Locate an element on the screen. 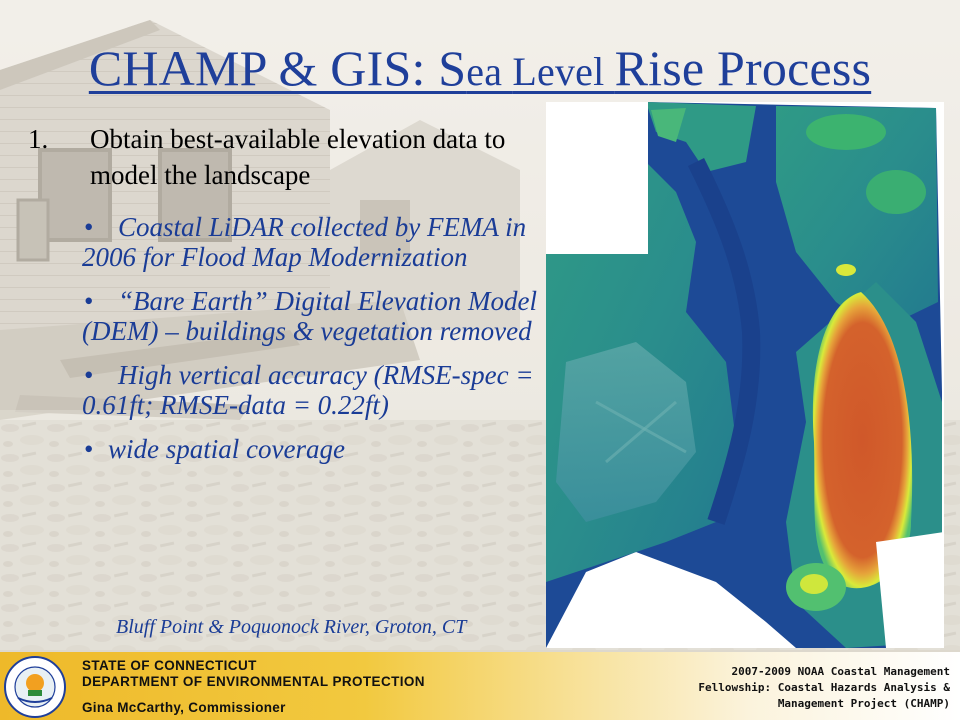 This screenshot has width=960, height=720. fellowship-line-3: Management Project (CHAMP) is located at coordinates (863, 703).